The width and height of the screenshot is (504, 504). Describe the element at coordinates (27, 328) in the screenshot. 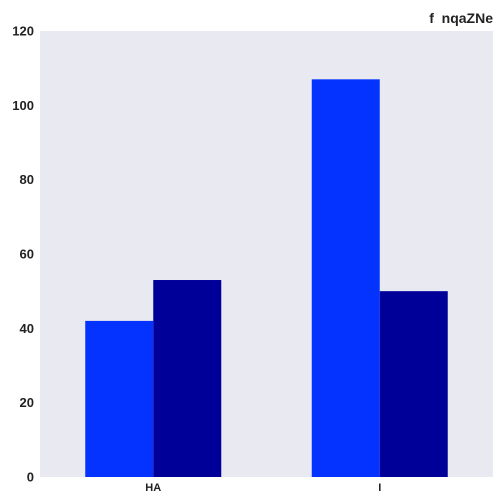

I see `y-tick-label: 40` at that location.